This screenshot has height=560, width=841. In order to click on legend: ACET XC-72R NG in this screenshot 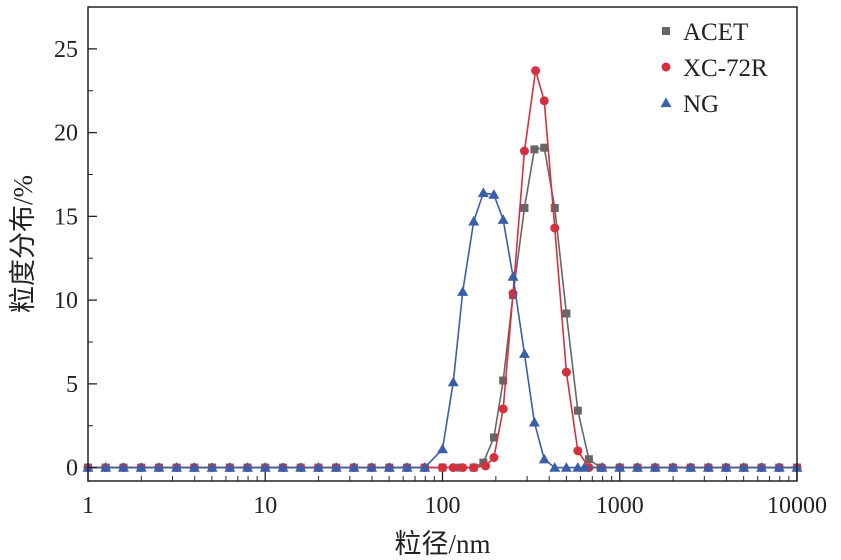, I will do `click(714, 68)`.